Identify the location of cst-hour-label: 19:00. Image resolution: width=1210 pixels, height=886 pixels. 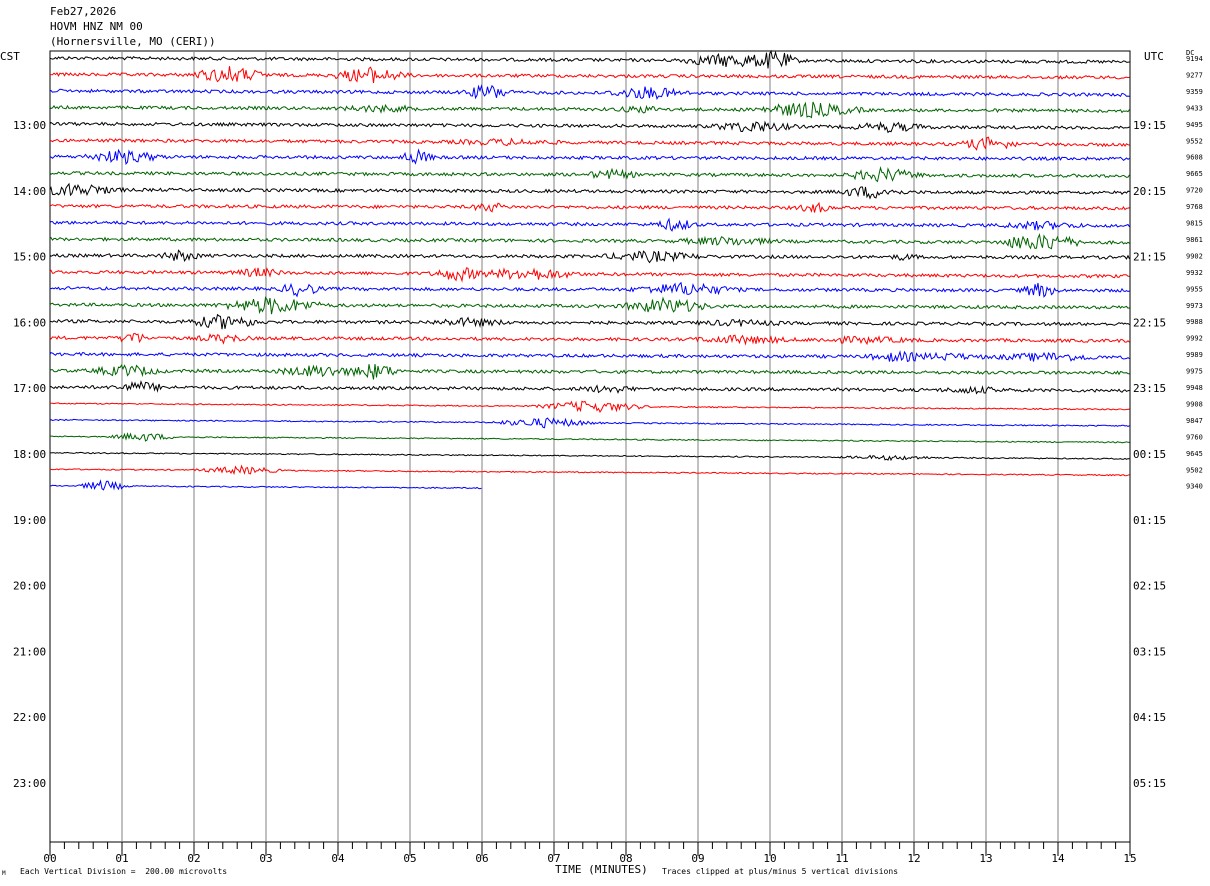
(29, 520).